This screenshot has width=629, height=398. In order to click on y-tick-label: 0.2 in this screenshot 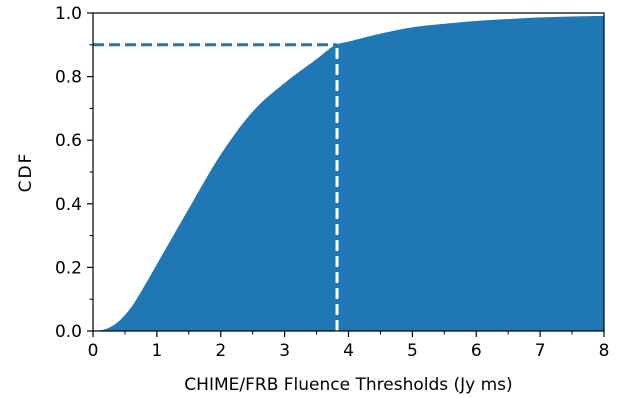, I will do `click(68, 268)`.